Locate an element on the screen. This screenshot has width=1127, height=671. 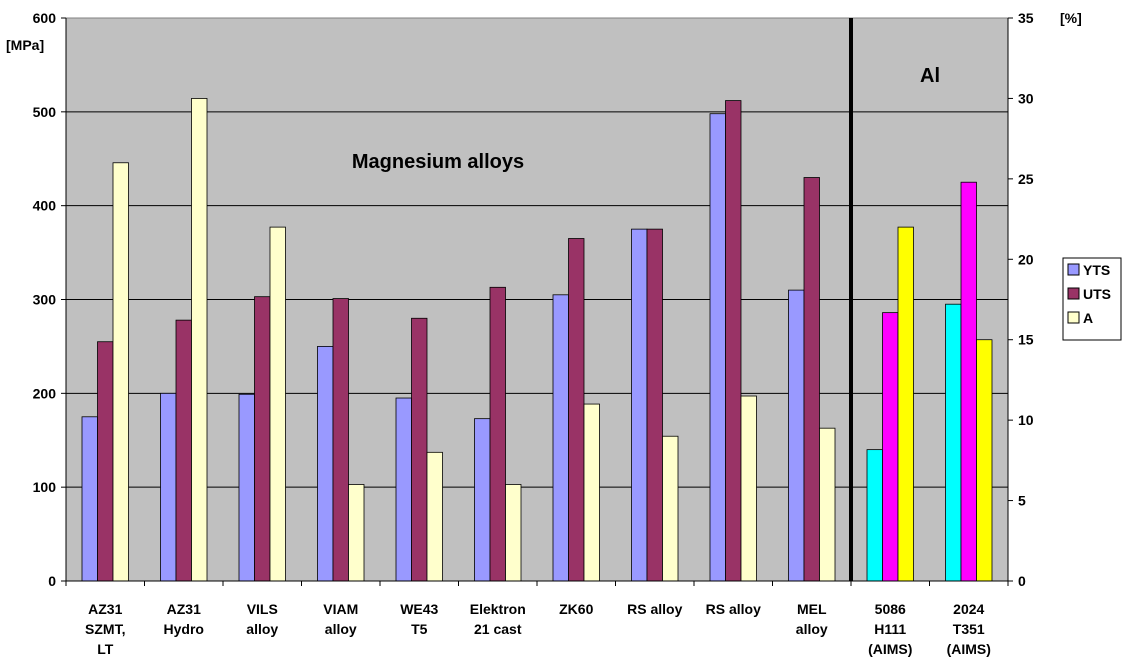
y-right-tick-label: 35 is located at coordinates (1026, 18).